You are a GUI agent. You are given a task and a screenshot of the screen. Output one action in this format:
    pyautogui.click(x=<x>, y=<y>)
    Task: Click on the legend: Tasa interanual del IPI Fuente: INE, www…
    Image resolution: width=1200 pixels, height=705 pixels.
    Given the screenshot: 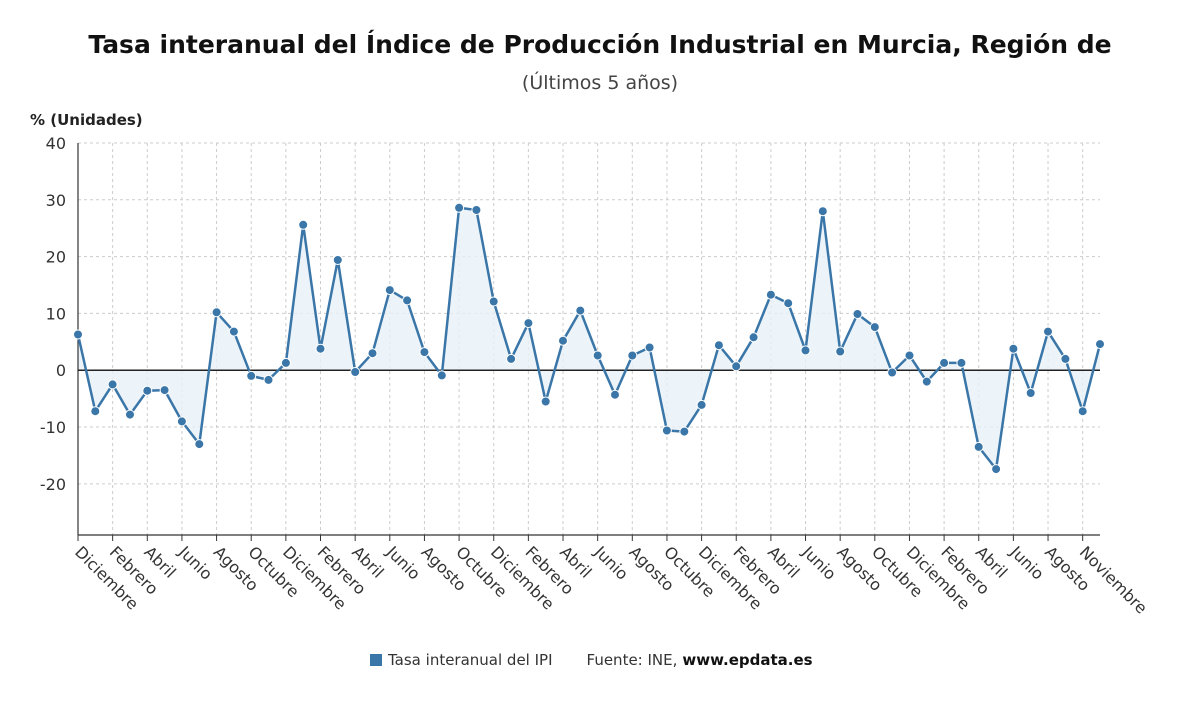 What is the action you would take?
    pyautogui.click(x=591, y=660)
    